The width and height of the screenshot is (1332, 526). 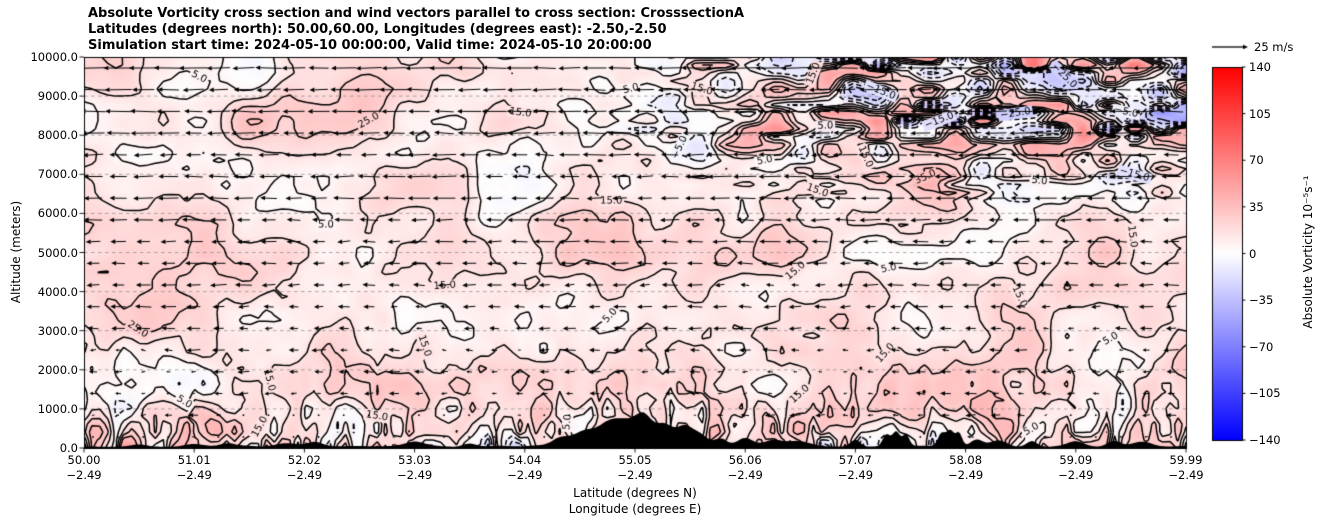 I want to click on y-tick-label: 6000.0, so click(x=57, y=213).